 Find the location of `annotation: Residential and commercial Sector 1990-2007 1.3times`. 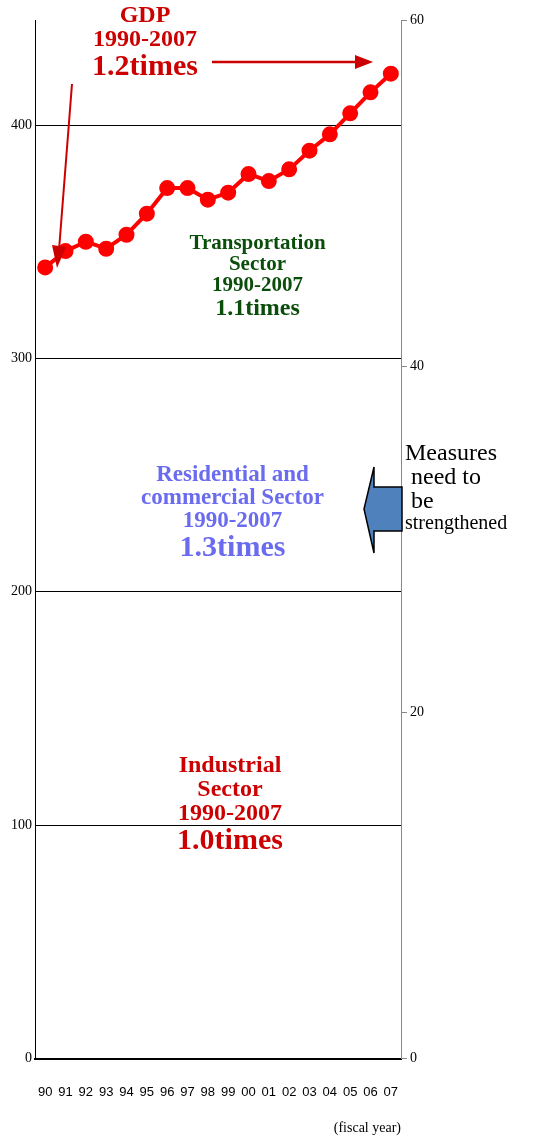

annotation: Residential and commercial Sector 1990-2007 1.3times is located at coordinates (232, 511).